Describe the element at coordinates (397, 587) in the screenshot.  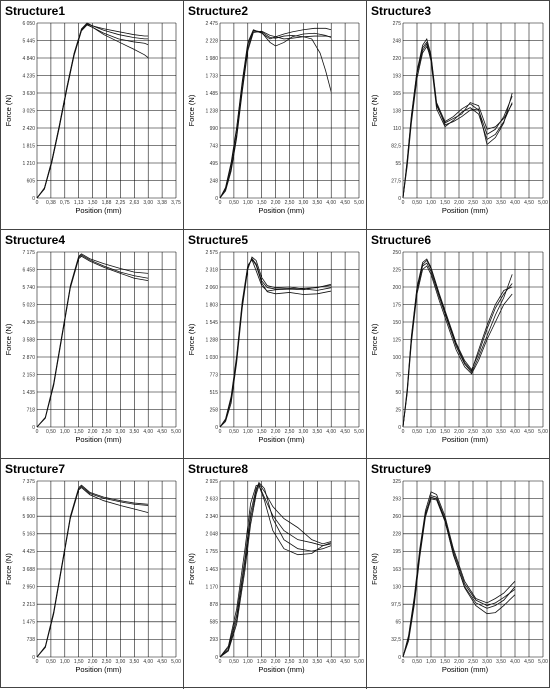
I see `y-tick-label: 130` at that location.